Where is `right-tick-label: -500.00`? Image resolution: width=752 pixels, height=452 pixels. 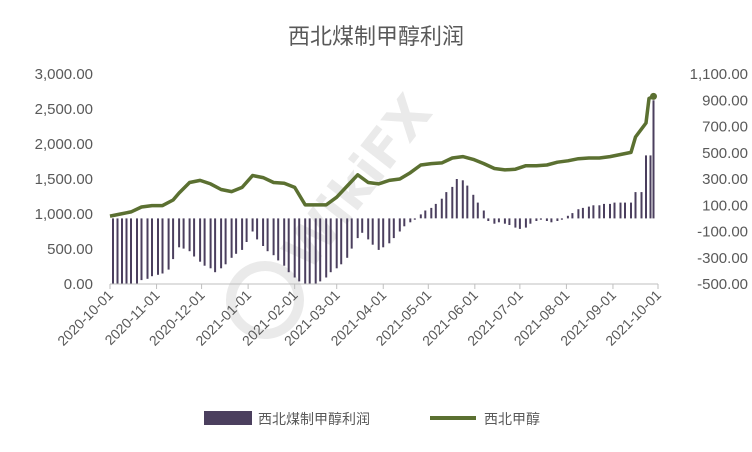
right-tick-label: -500.00 is located at coordinates (722, 284).